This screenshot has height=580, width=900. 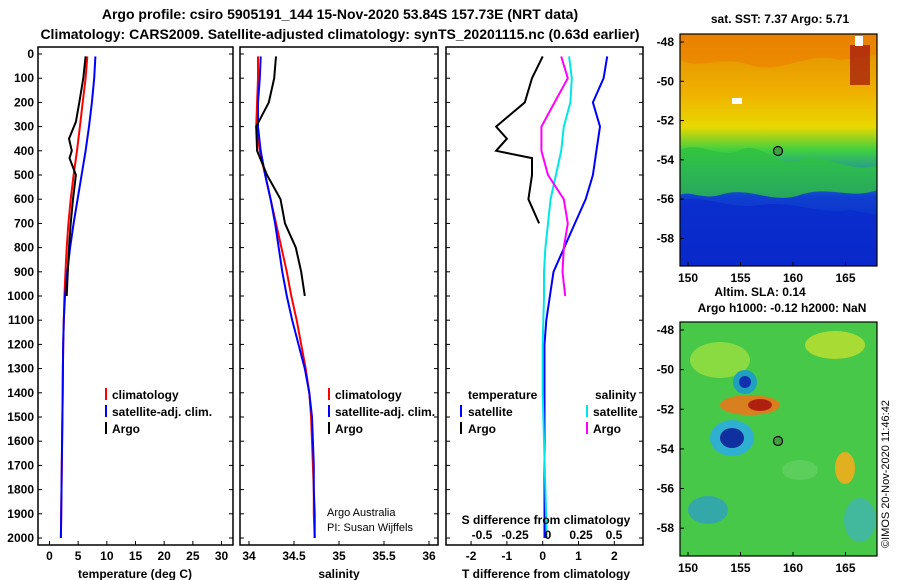 What do you see at coordinates (782, 308) in the screenshot?
I see `sla-map-title2: Argo h1000: -0.12 h2000: NaN` at bounding box center [782, 308].